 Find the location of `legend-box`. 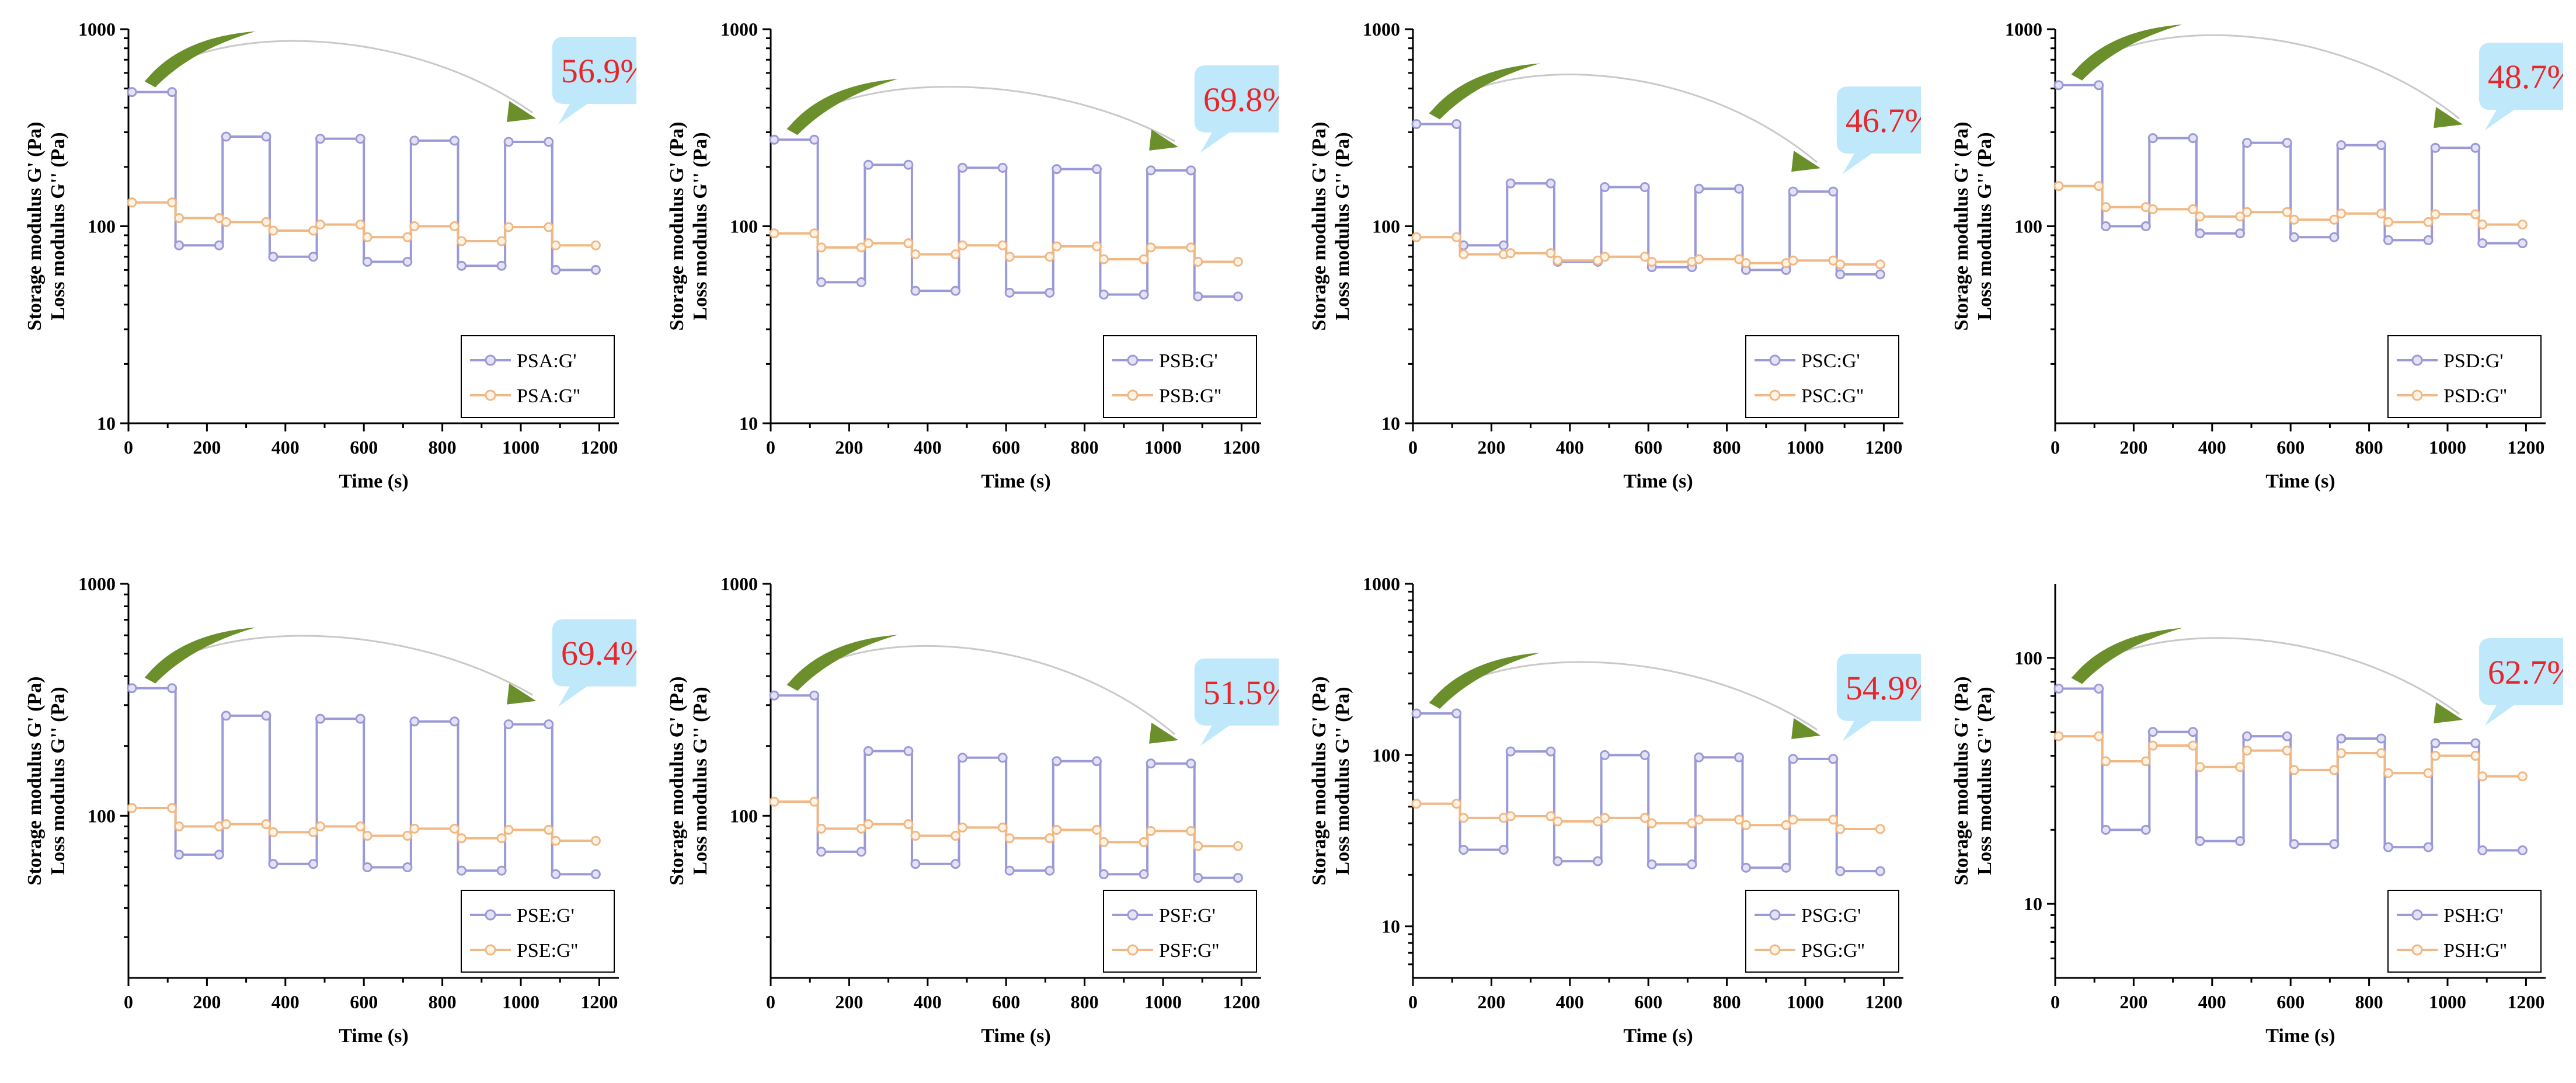

legend-box is located at coordinates (538, 376).